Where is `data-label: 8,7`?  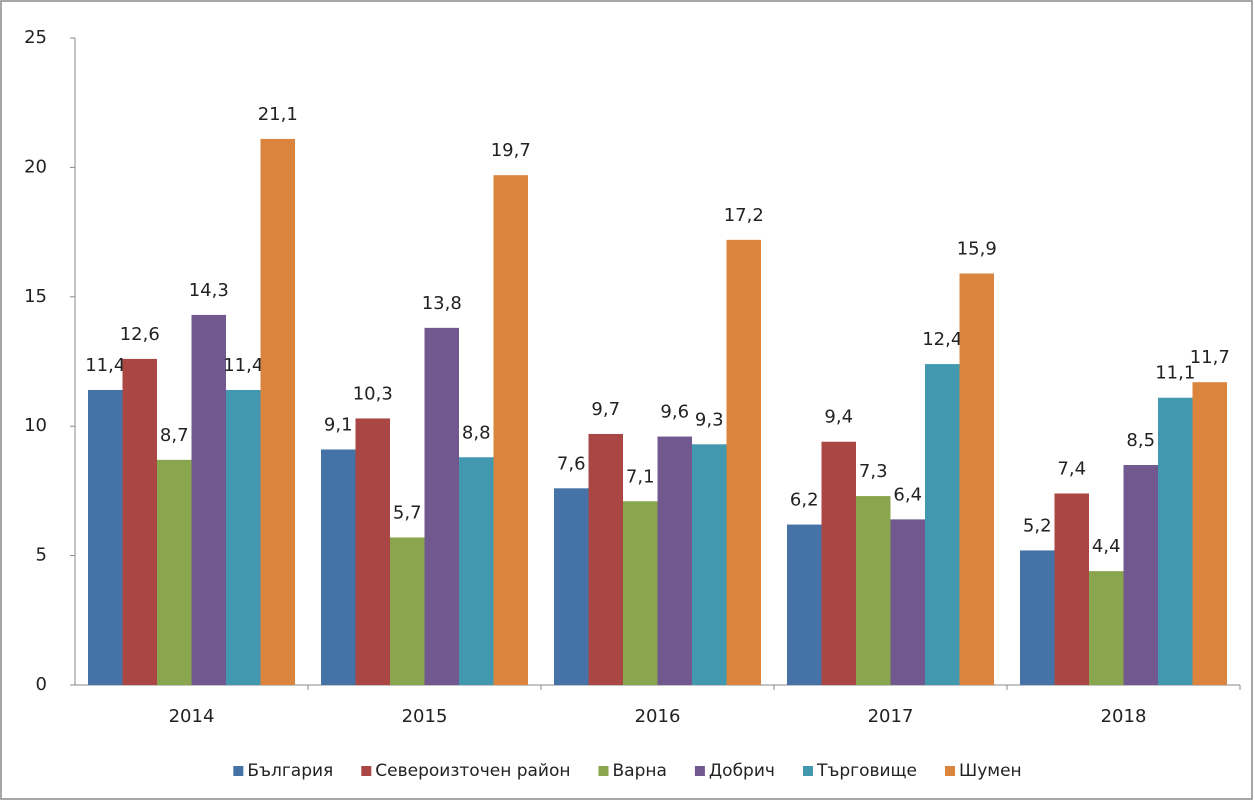 data-label: 8,7 is located at coordinates (174, 435).